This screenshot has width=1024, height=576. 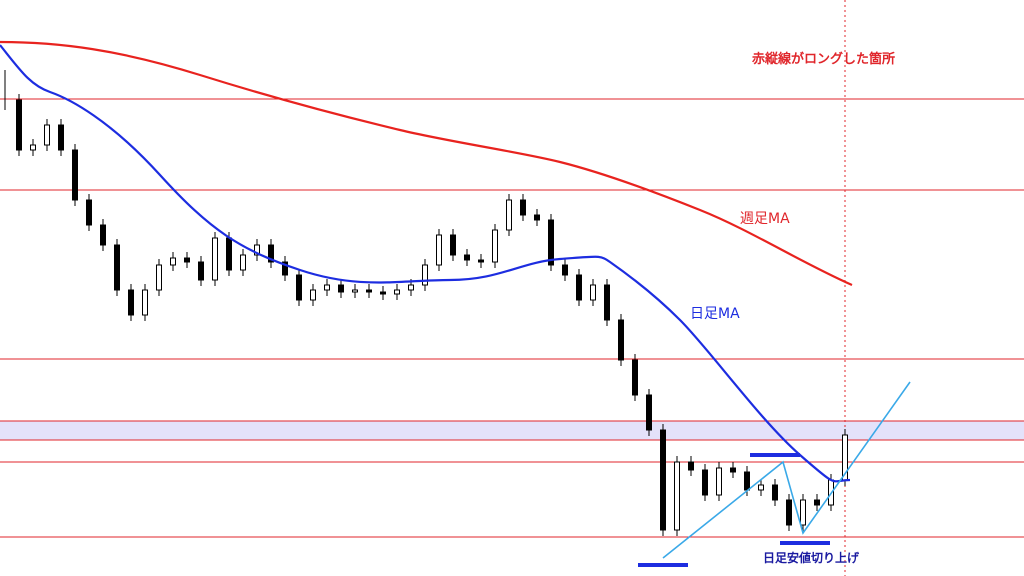 What do you see at coordinates (765, 219) in the screenshot?
I see `annotation: 週足MA` at bounding box center [765, 219].